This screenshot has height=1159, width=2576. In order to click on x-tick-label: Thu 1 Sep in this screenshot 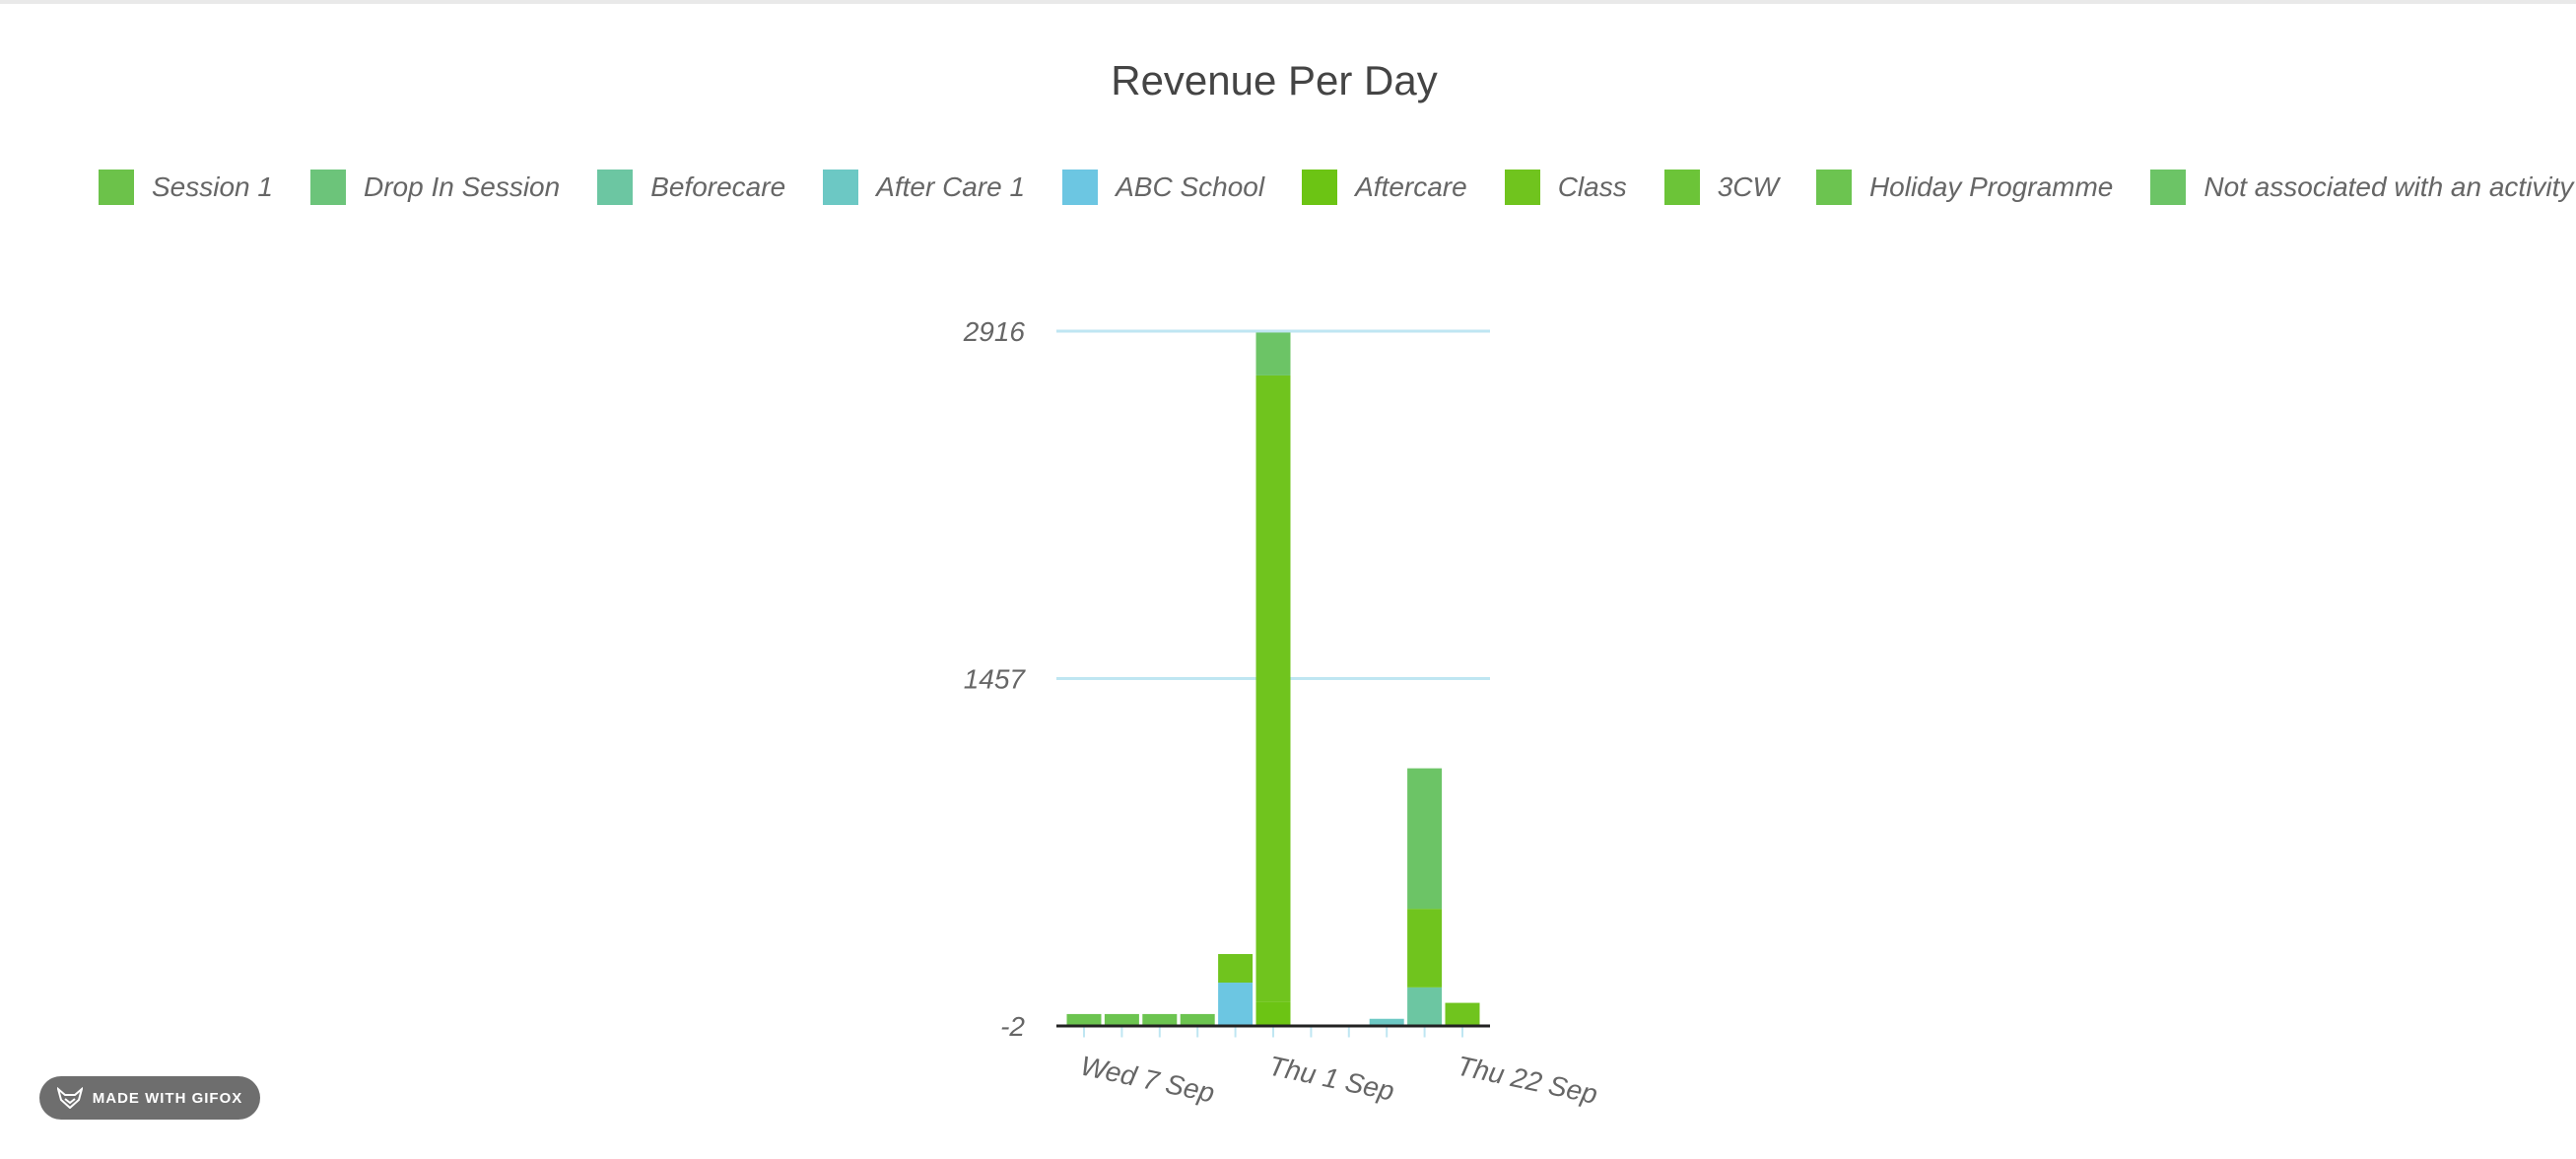, I will do `click(1331, 1079)`.